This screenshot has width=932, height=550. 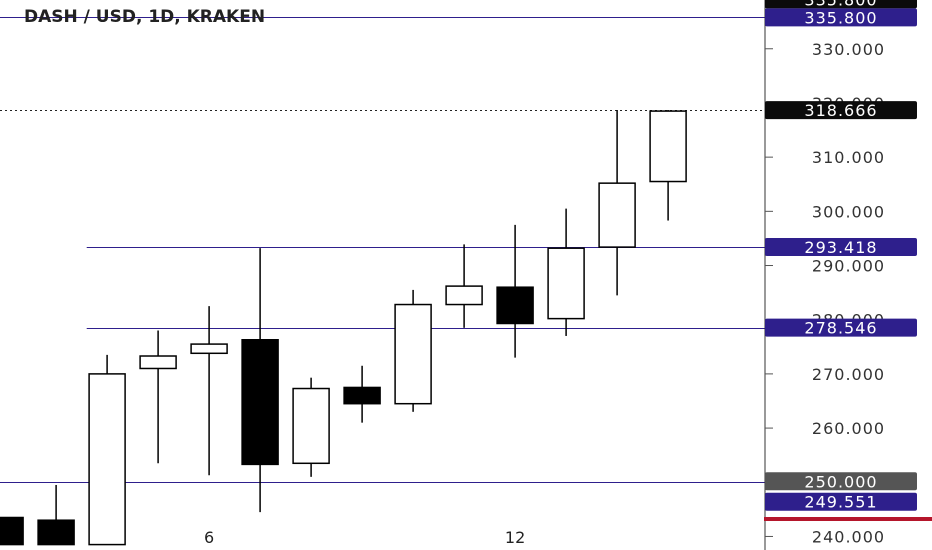 What do you see at coordinates (848, 49) in the screenshot?
I see `y-tick-label-9: 330.000` at bounding box center [848, 49].